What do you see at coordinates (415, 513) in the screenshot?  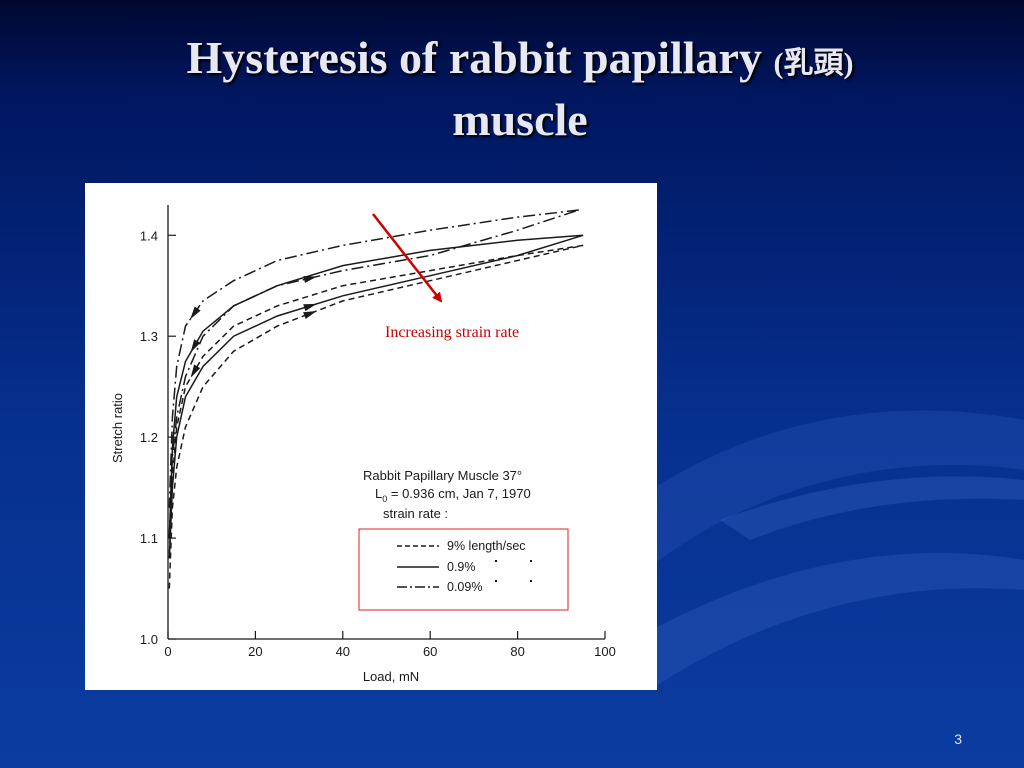 I see `info-strain-rate: strain rate :` at bounding box center [415, 513].